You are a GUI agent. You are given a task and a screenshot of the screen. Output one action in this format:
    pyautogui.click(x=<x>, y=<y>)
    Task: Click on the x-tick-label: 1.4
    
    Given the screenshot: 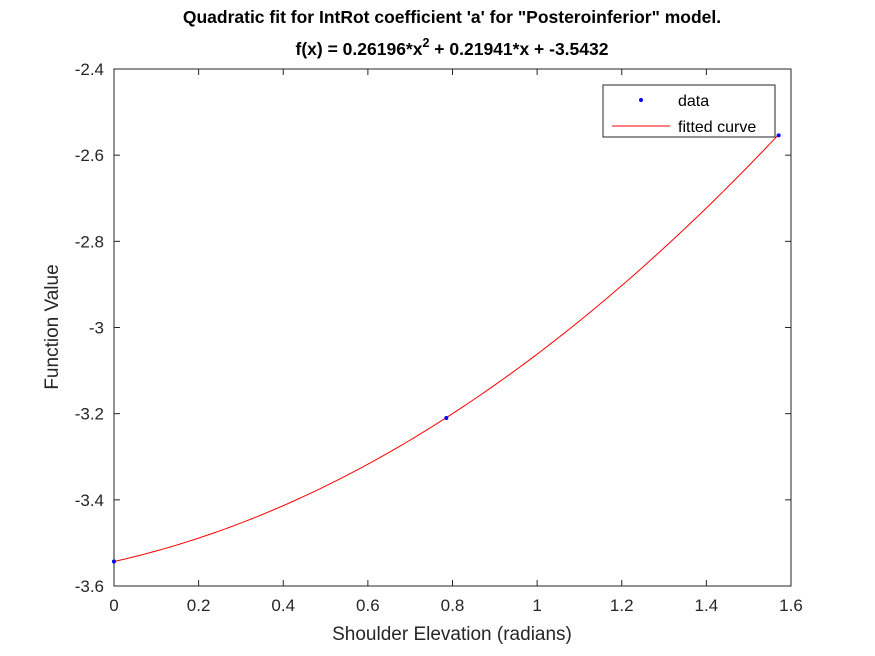 What is the action you would take?
    pyautogui.click(x=707, y=605)
    